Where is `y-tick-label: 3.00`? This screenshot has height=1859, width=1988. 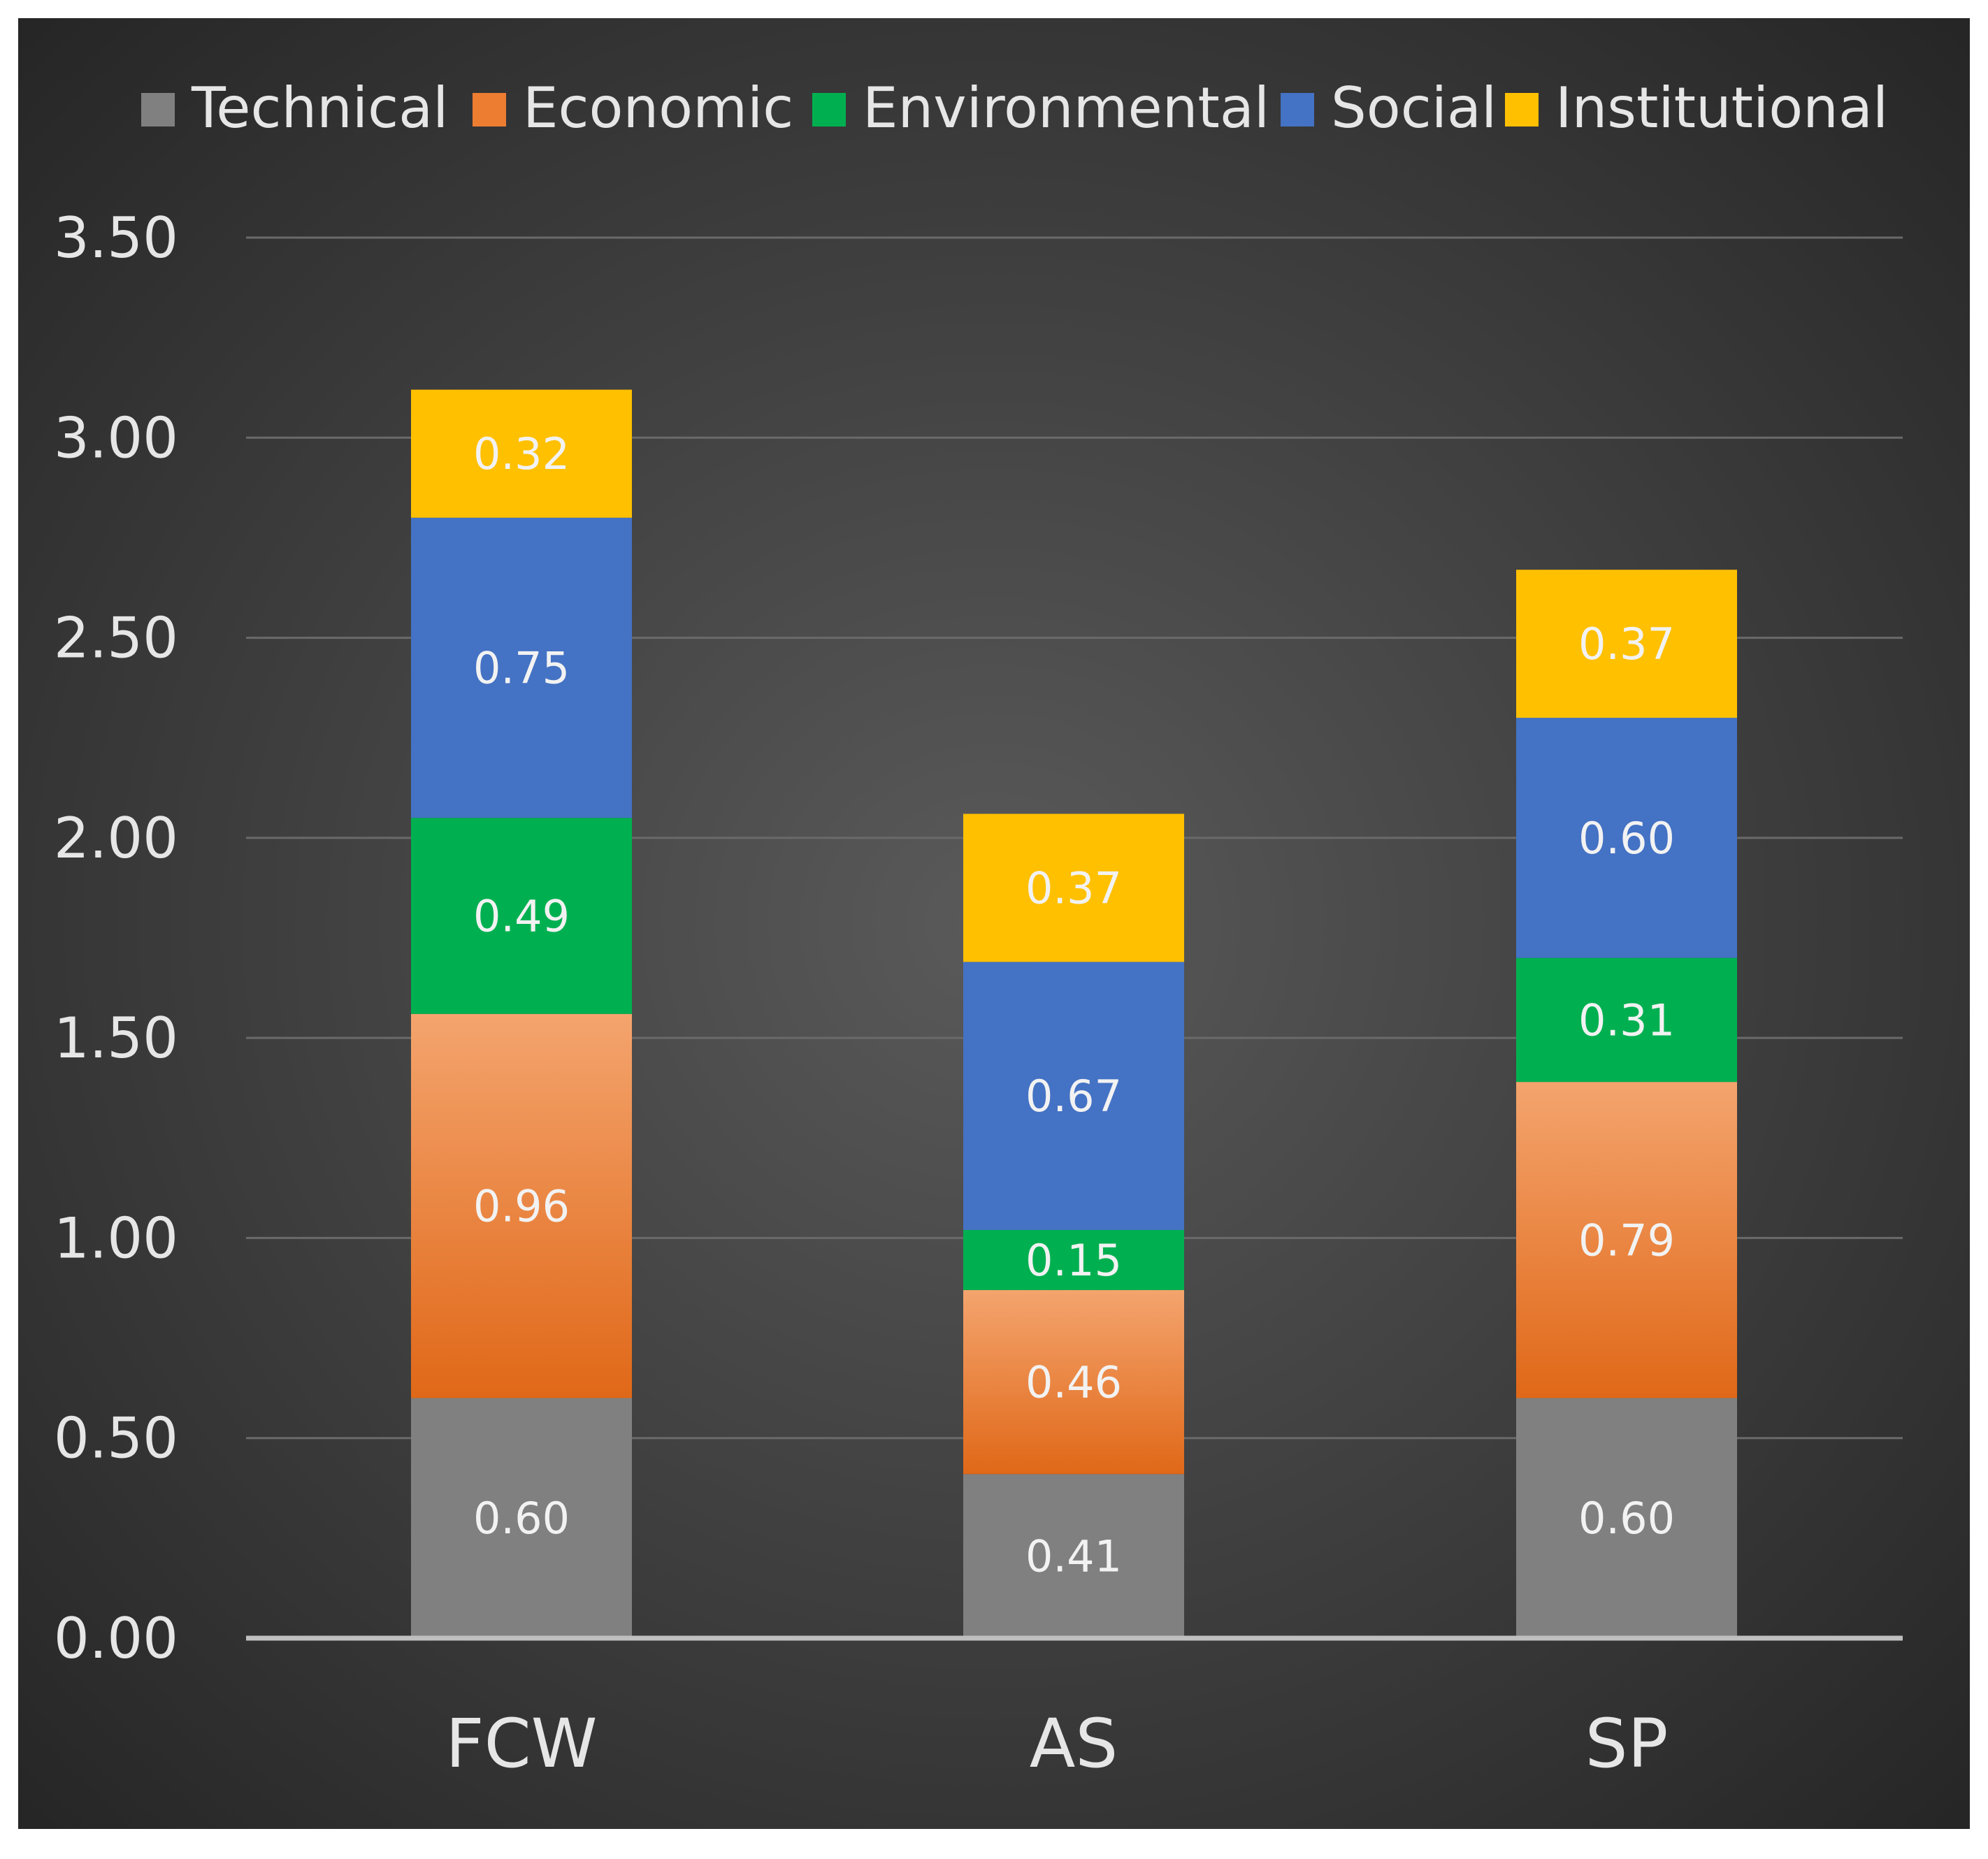
y-tick-label: 3.00 is located at coordinates (116, 437).